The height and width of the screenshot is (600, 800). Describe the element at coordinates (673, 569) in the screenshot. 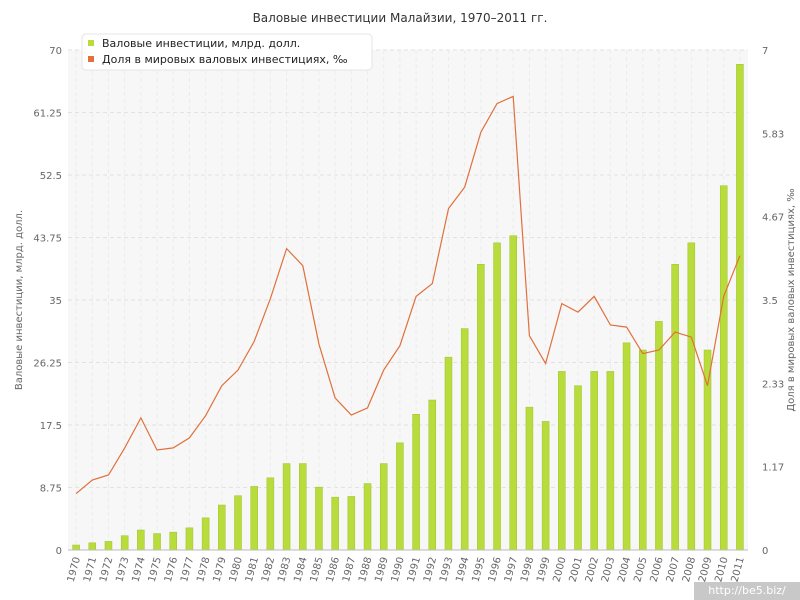

I see `x-tick-label: 2007` at that location.